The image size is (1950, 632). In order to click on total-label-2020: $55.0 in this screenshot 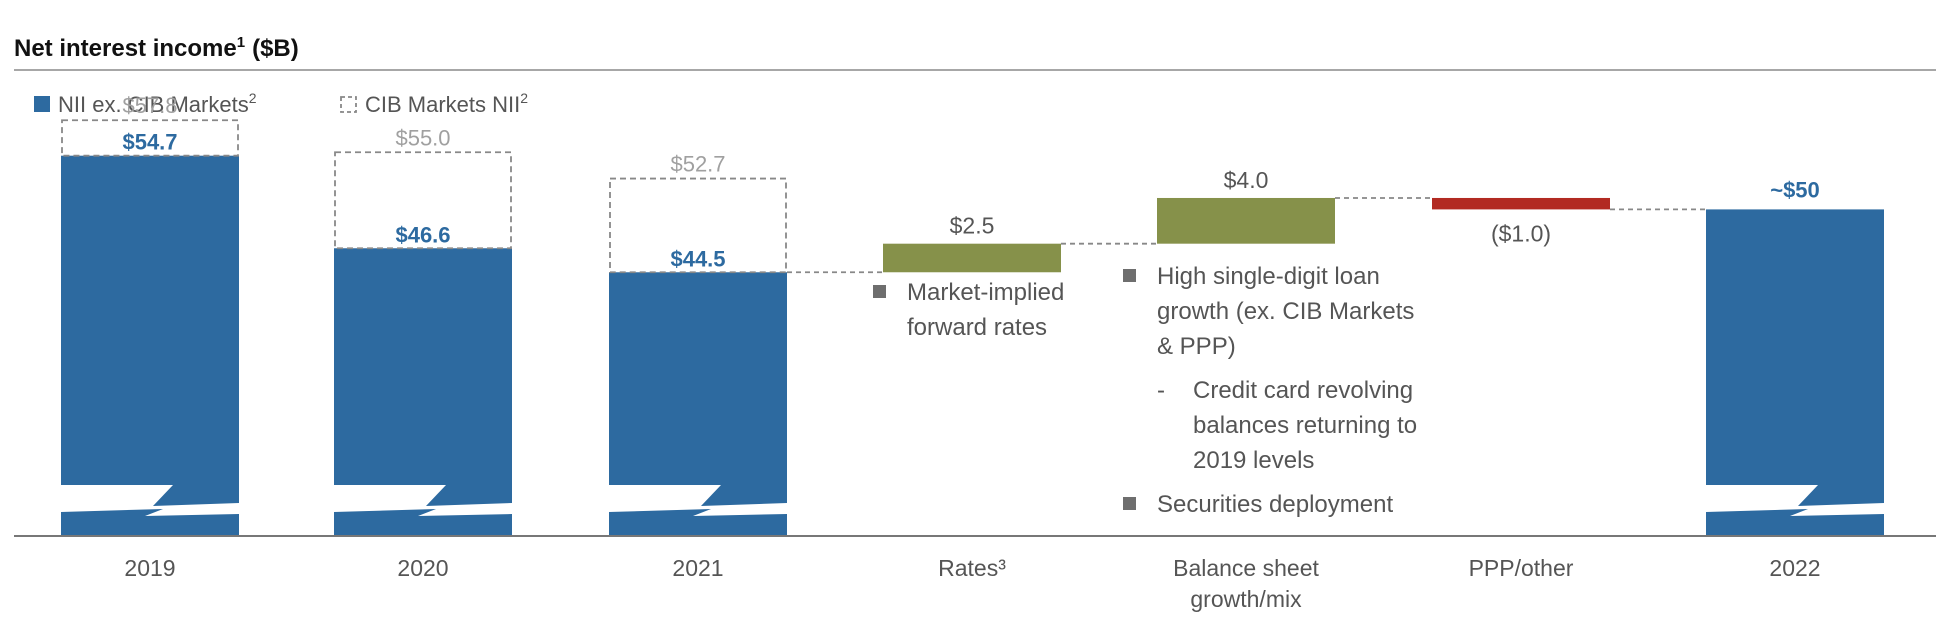, I will do `click(422, 137)`.